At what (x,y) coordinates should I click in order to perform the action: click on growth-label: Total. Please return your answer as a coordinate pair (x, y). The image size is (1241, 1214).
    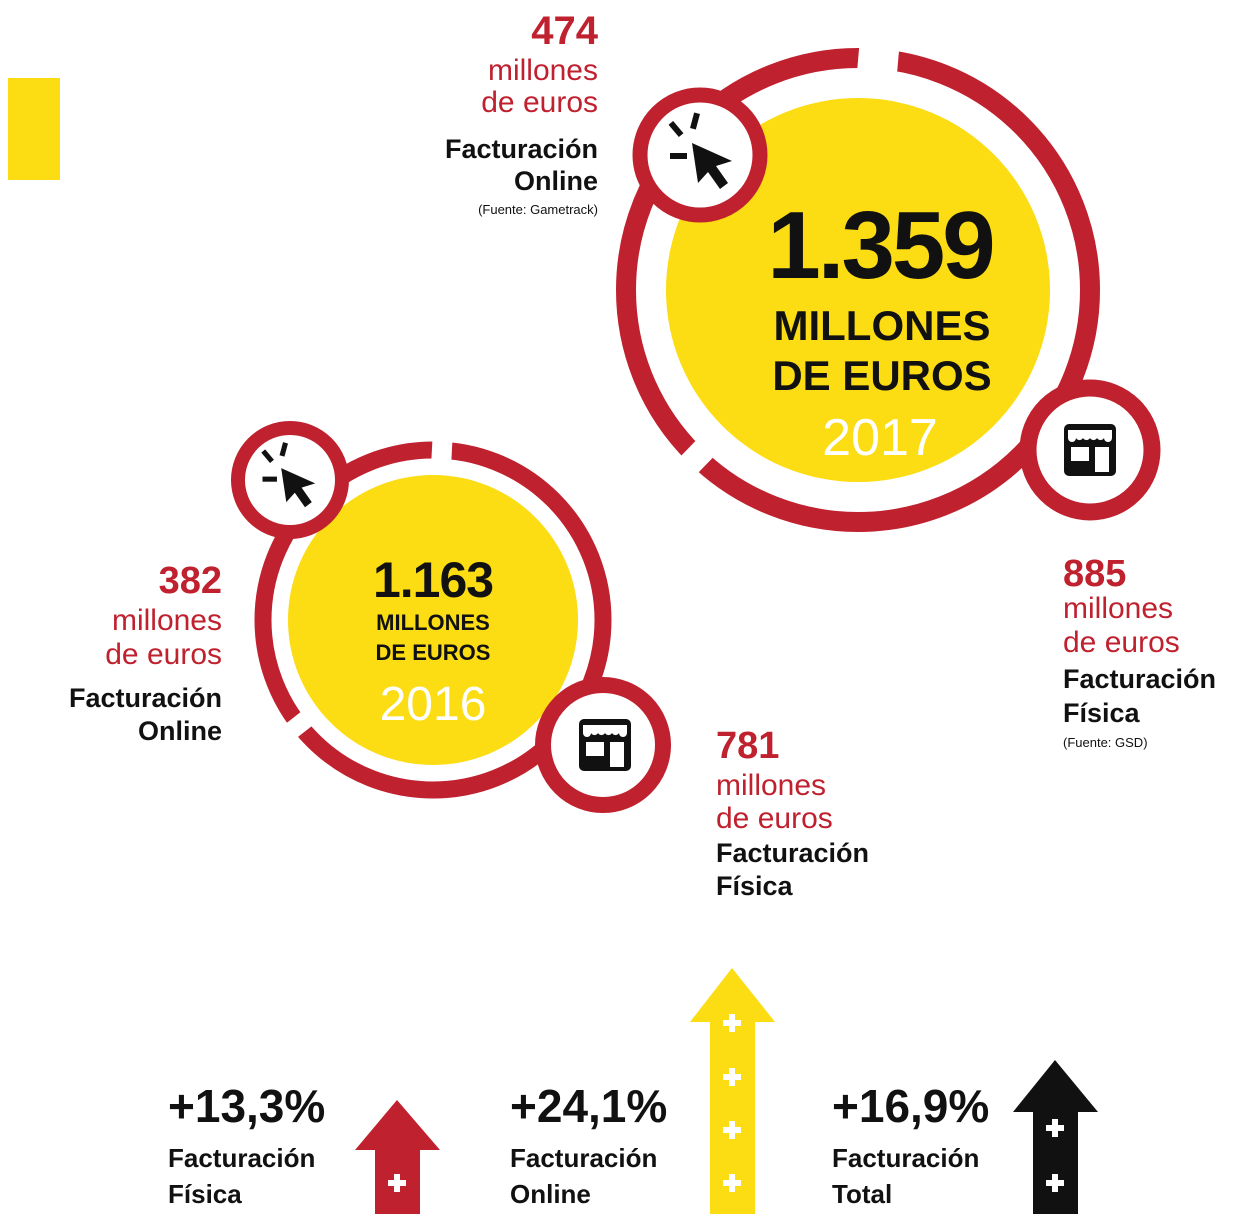
    Looking at the image, I should click on (862, 1194).